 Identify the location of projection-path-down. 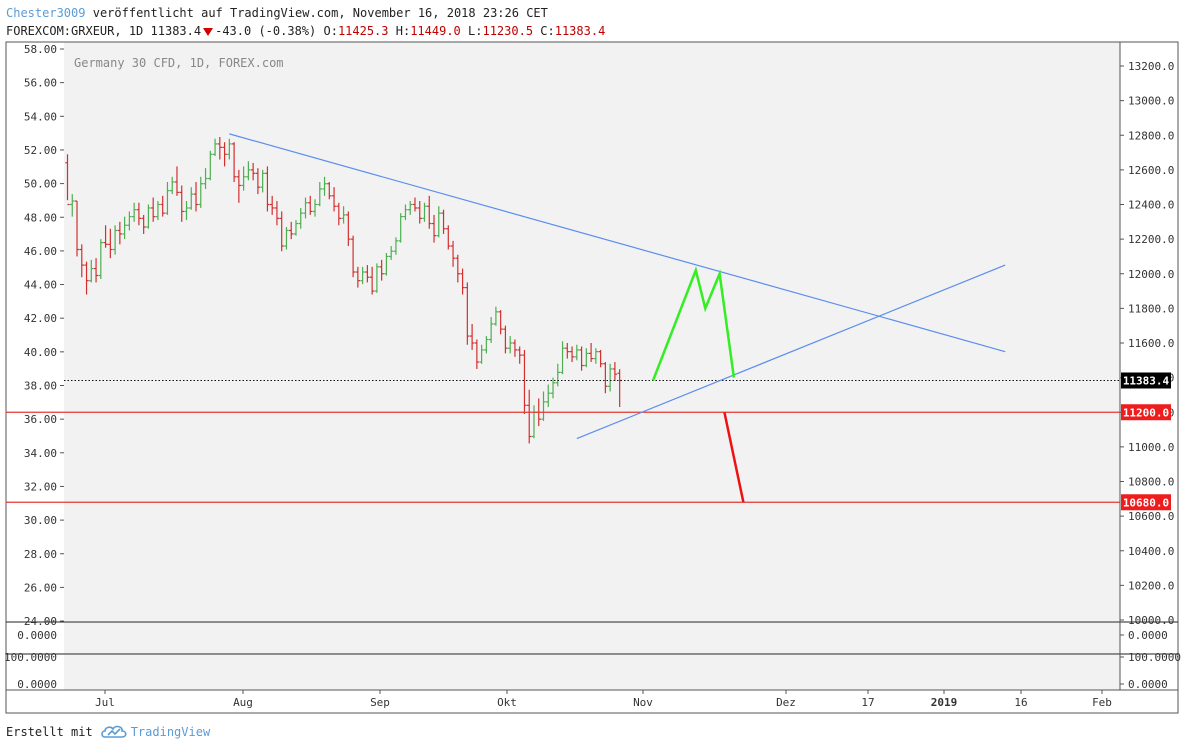
(734, 457).